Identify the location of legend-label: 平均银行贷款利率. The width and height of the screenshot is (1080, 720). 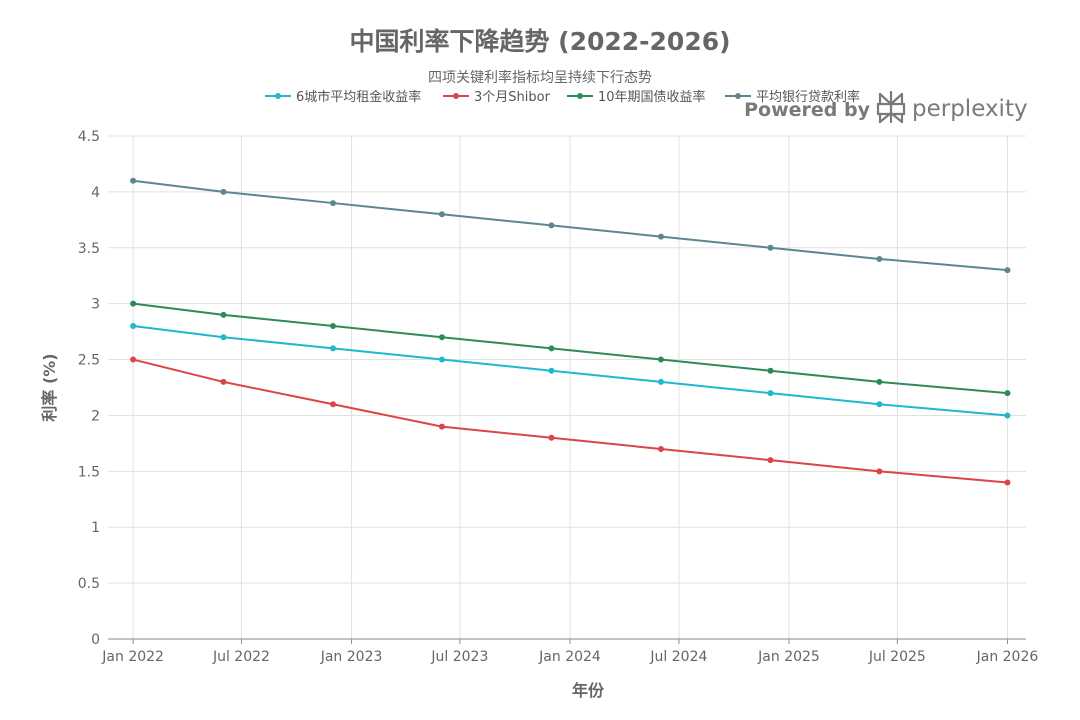
(808, 97).